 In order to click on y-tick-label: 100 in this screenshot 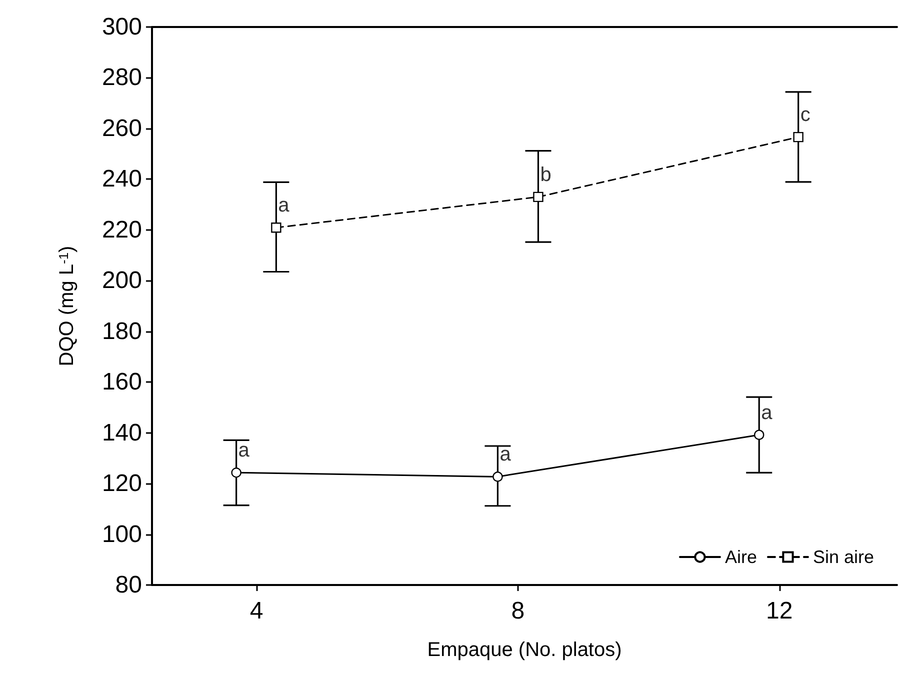, I will do `click(122, 534)`.